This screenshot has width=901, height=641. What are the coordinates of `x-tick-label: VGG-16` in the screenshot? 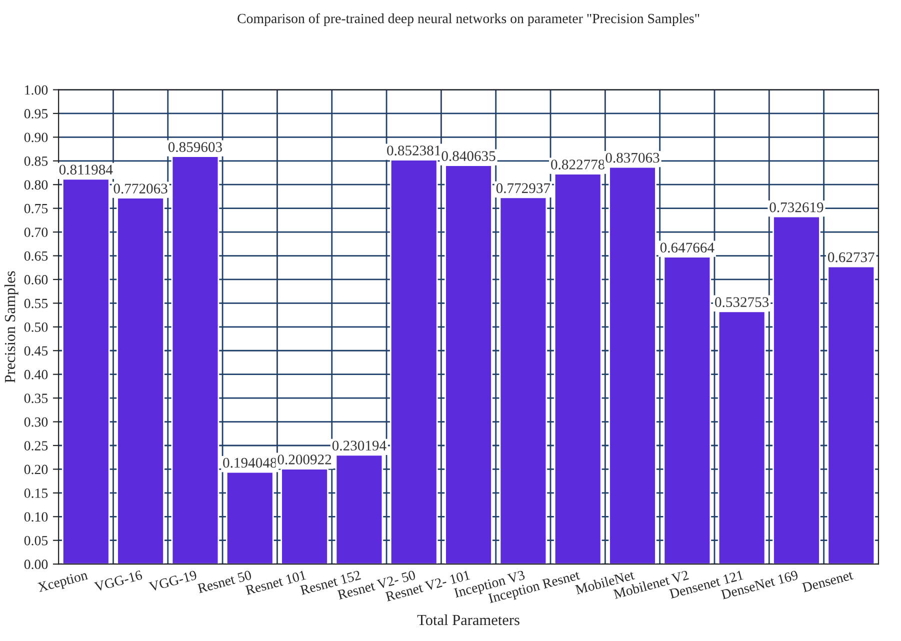 It's located at (118, 581).